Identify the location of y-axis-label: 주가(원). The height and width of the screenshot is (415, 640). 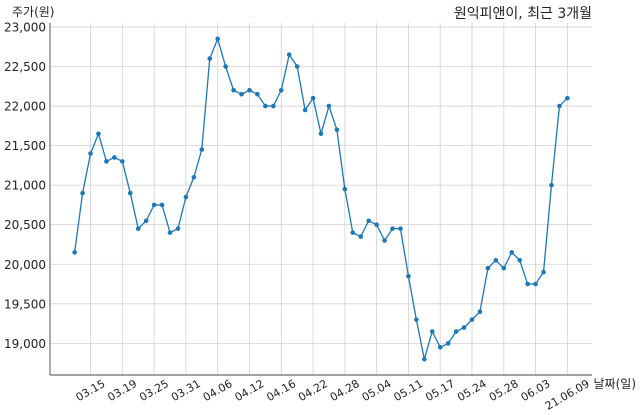
(33, 12).